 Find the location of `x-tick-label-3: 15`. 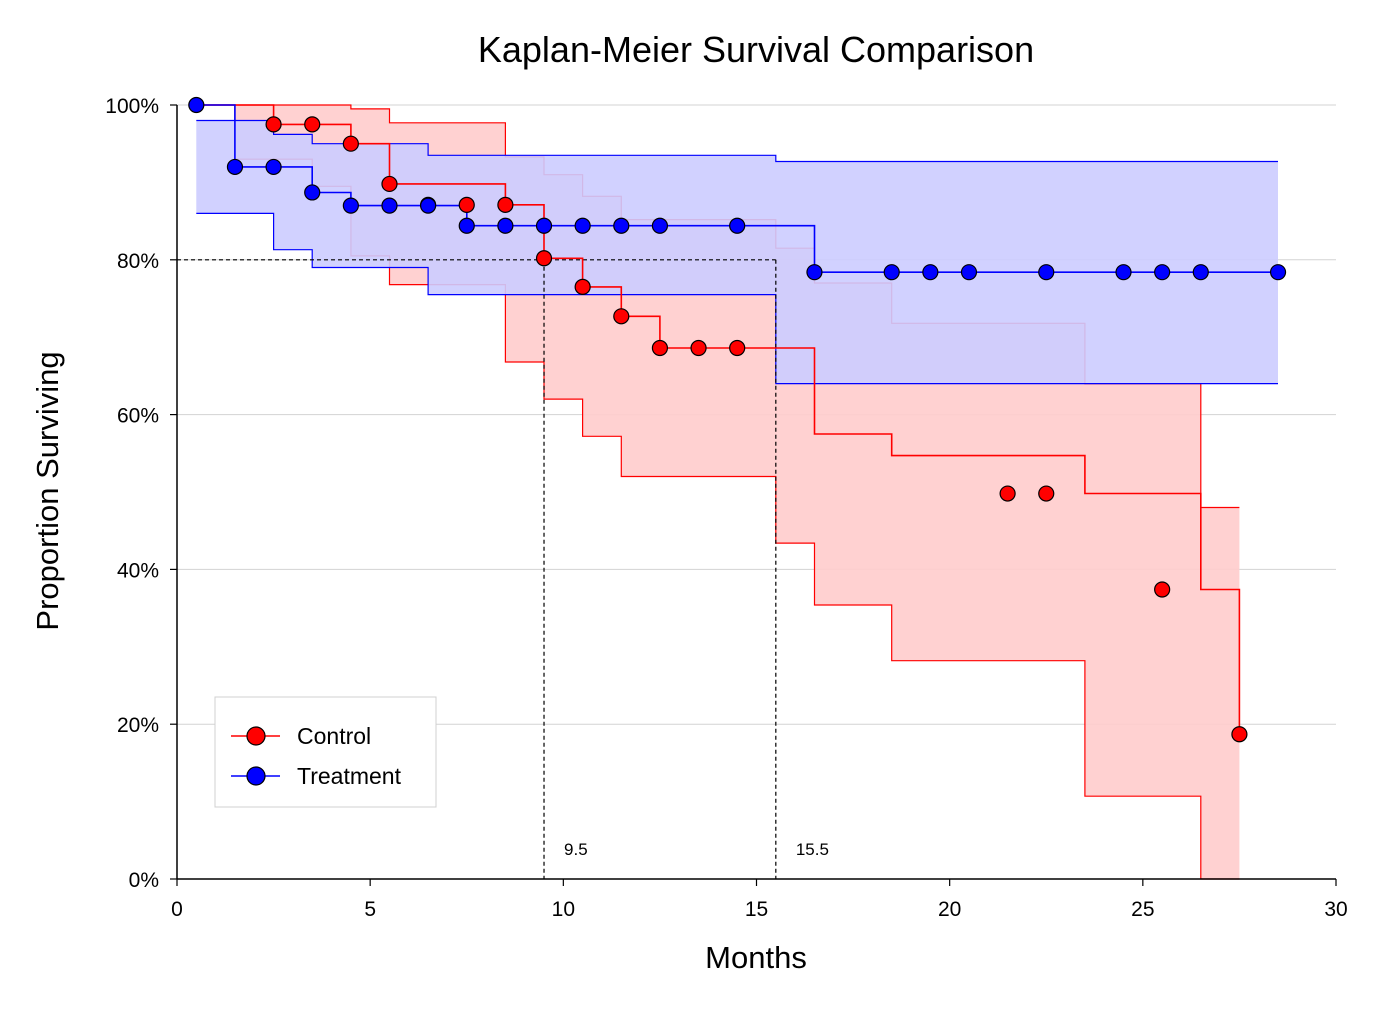

x-tick-label-3: 15 is located at coordinates (756, 909).